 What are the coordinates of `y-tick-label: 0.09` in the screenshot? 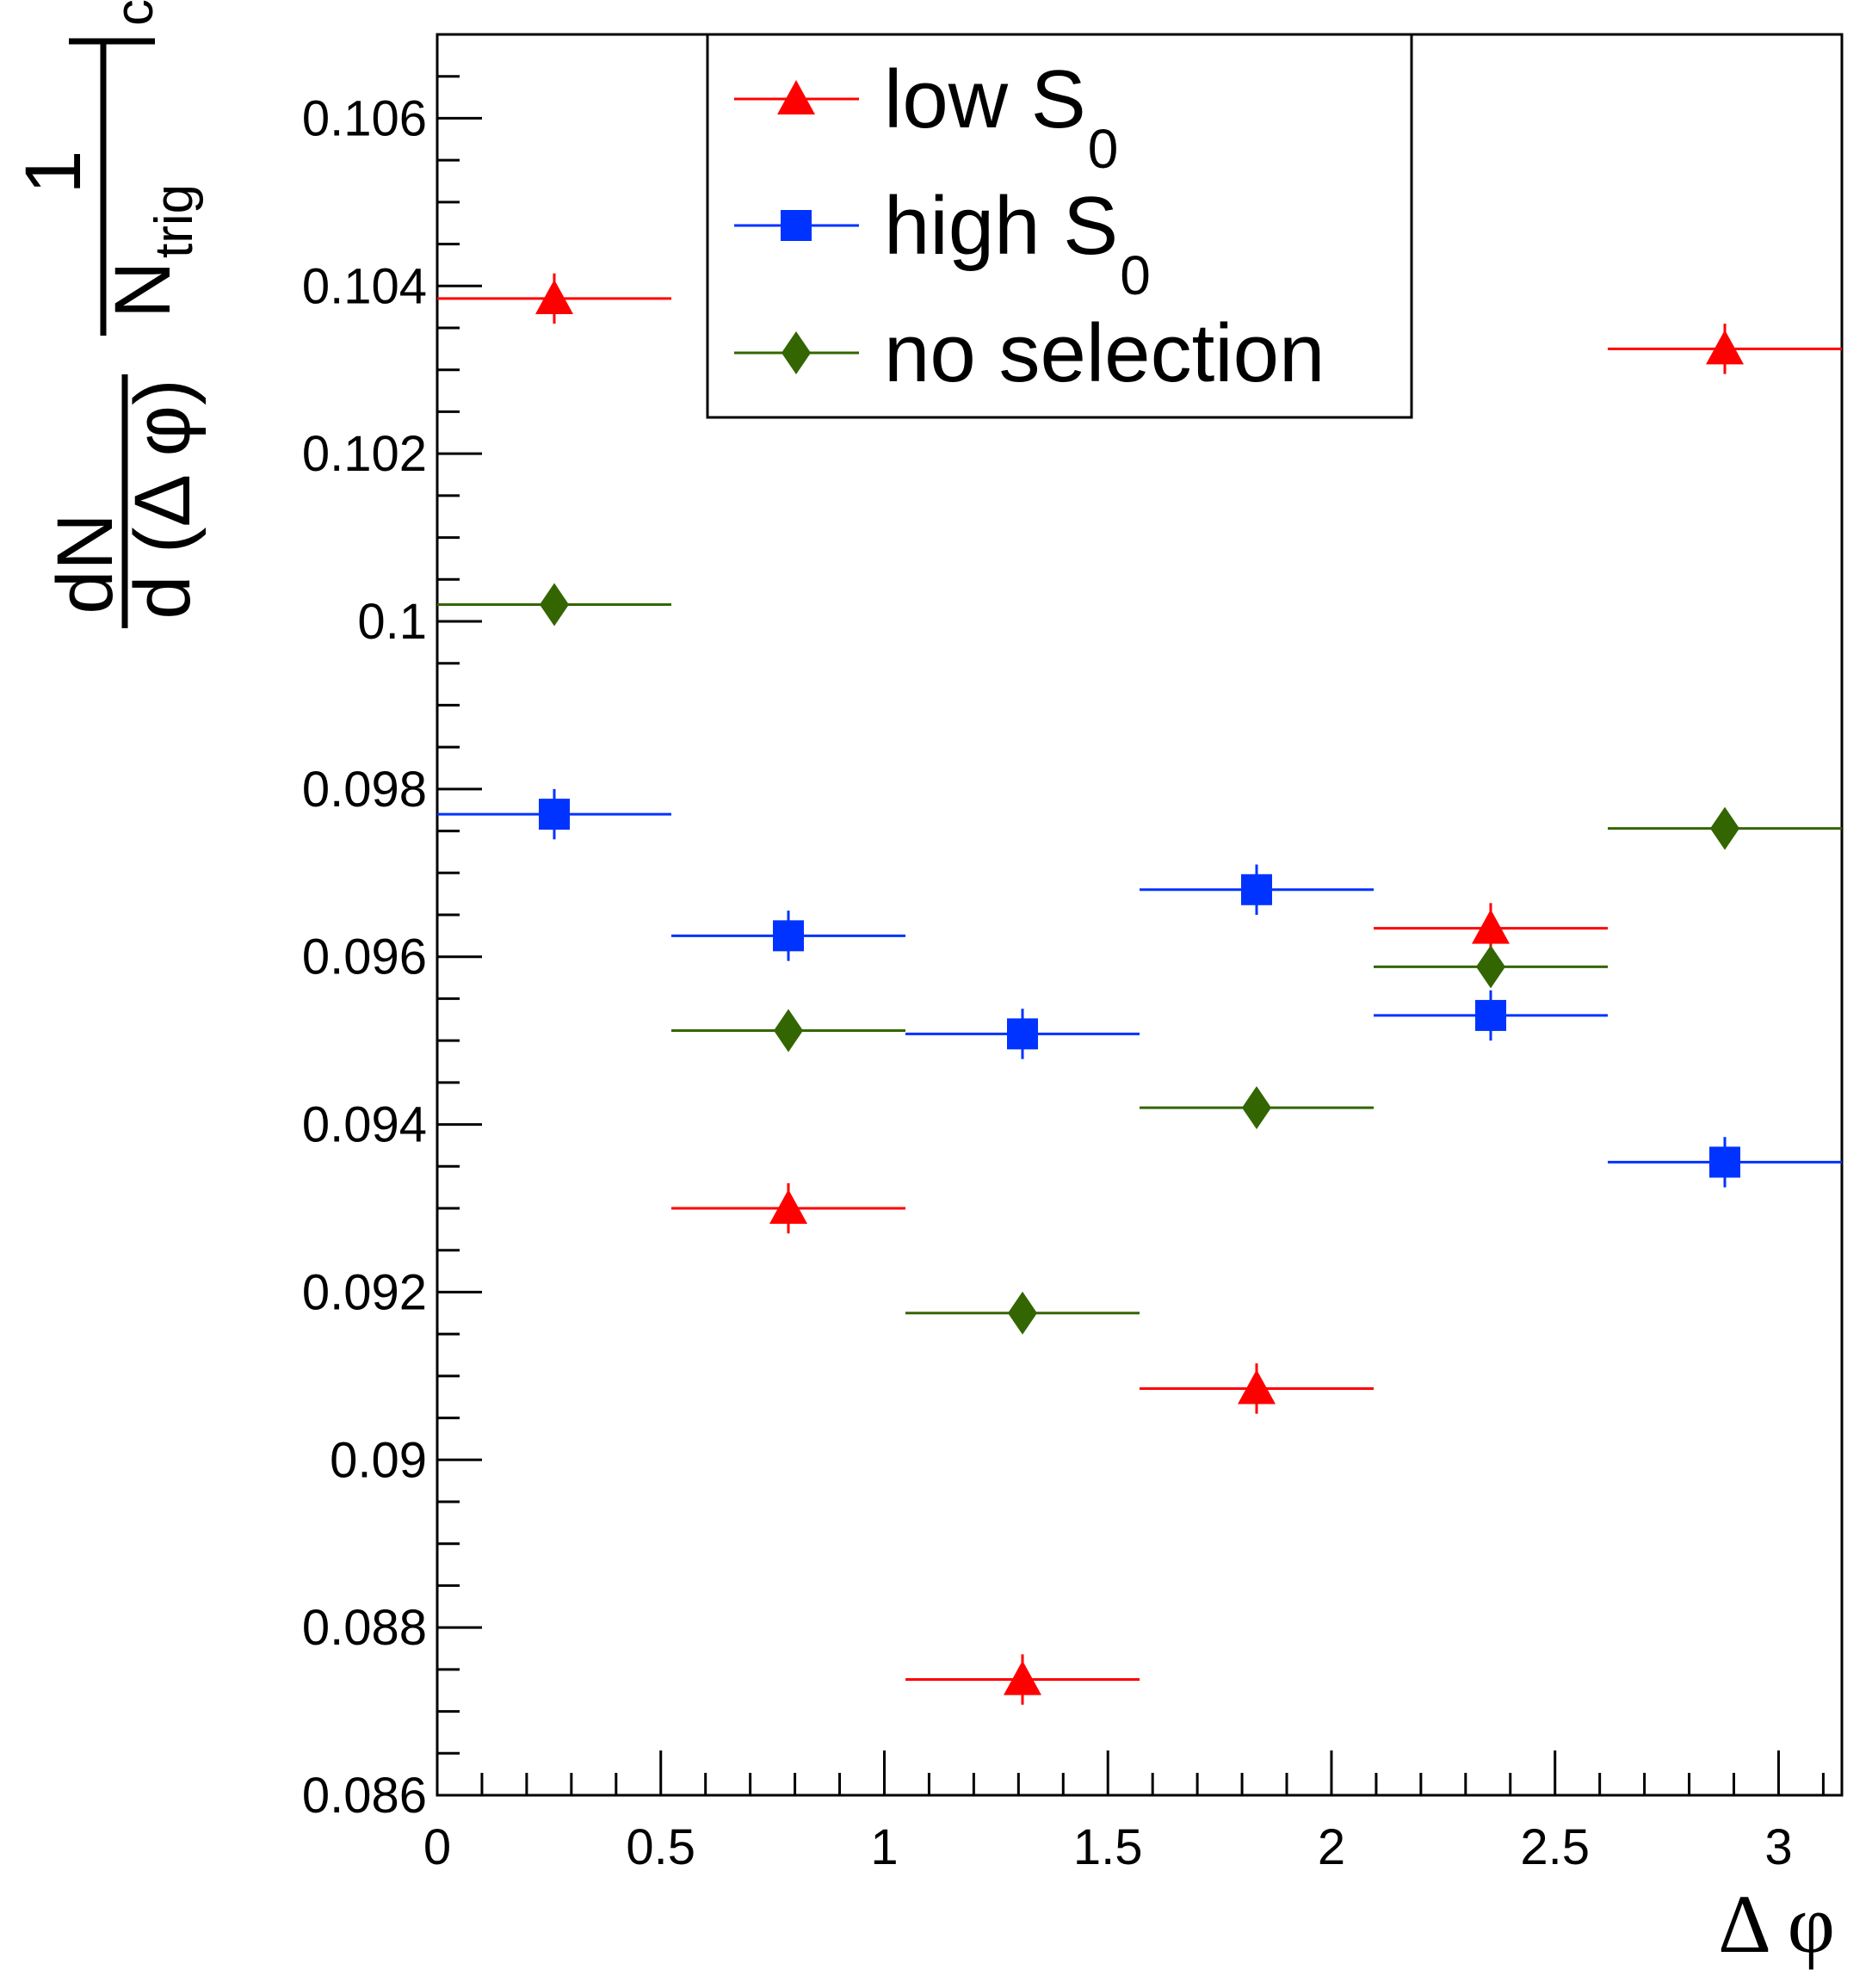 It's located at (379, 1460).